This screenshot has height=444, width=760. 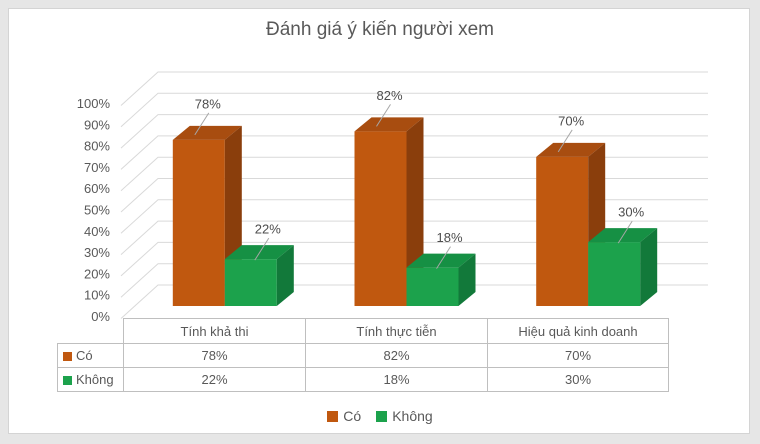 What do you see at coordinates (578, 331) in the screenshot?
I see `category-header-3: Hiệu quả kinh doanh` at bounding box center [578, 331].